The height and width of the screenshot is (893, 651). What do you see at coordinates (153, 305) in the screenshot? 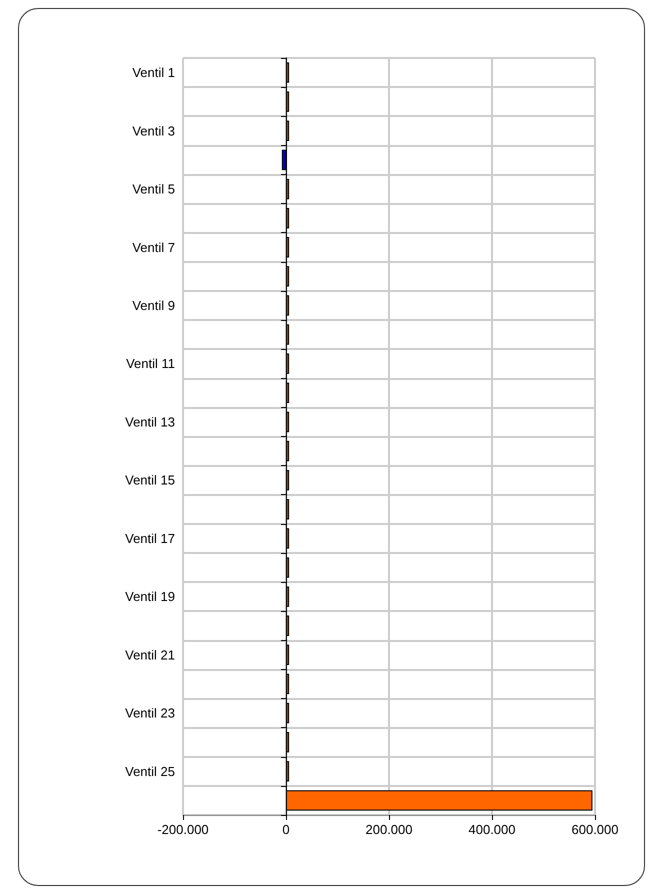
I see `y-tick-label: Ventil 9` at bounding box center [153, 305].